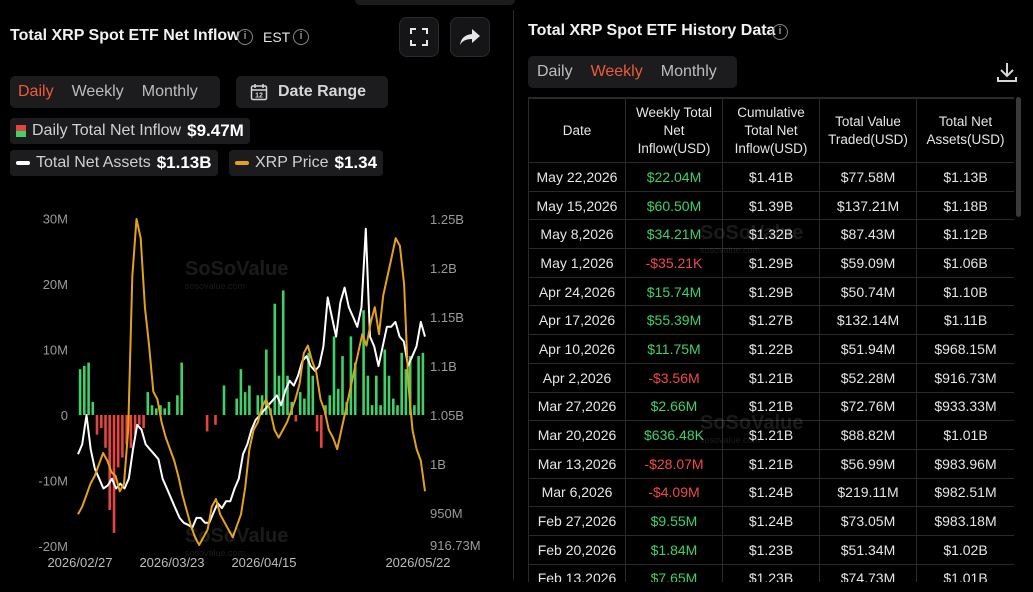 The height and width of the screenshot is (592, 1033). I want to click on period-tabs: Daily Weekly Monthly, so click(115, 92).